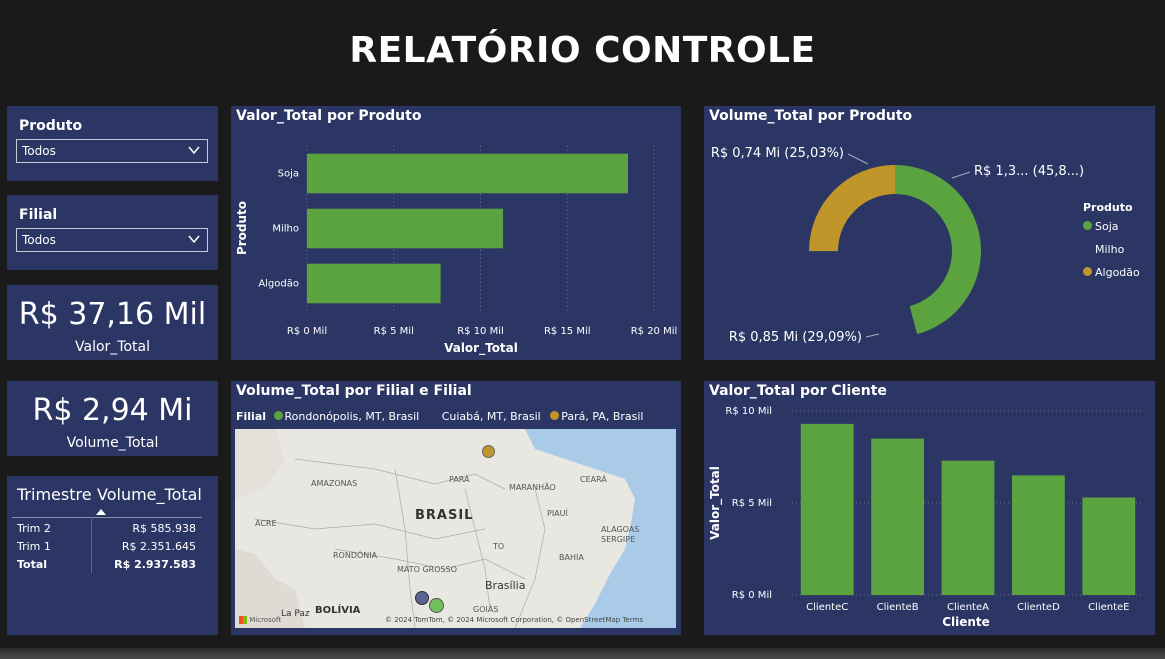  I want to click on map-background, so click(455, 528).